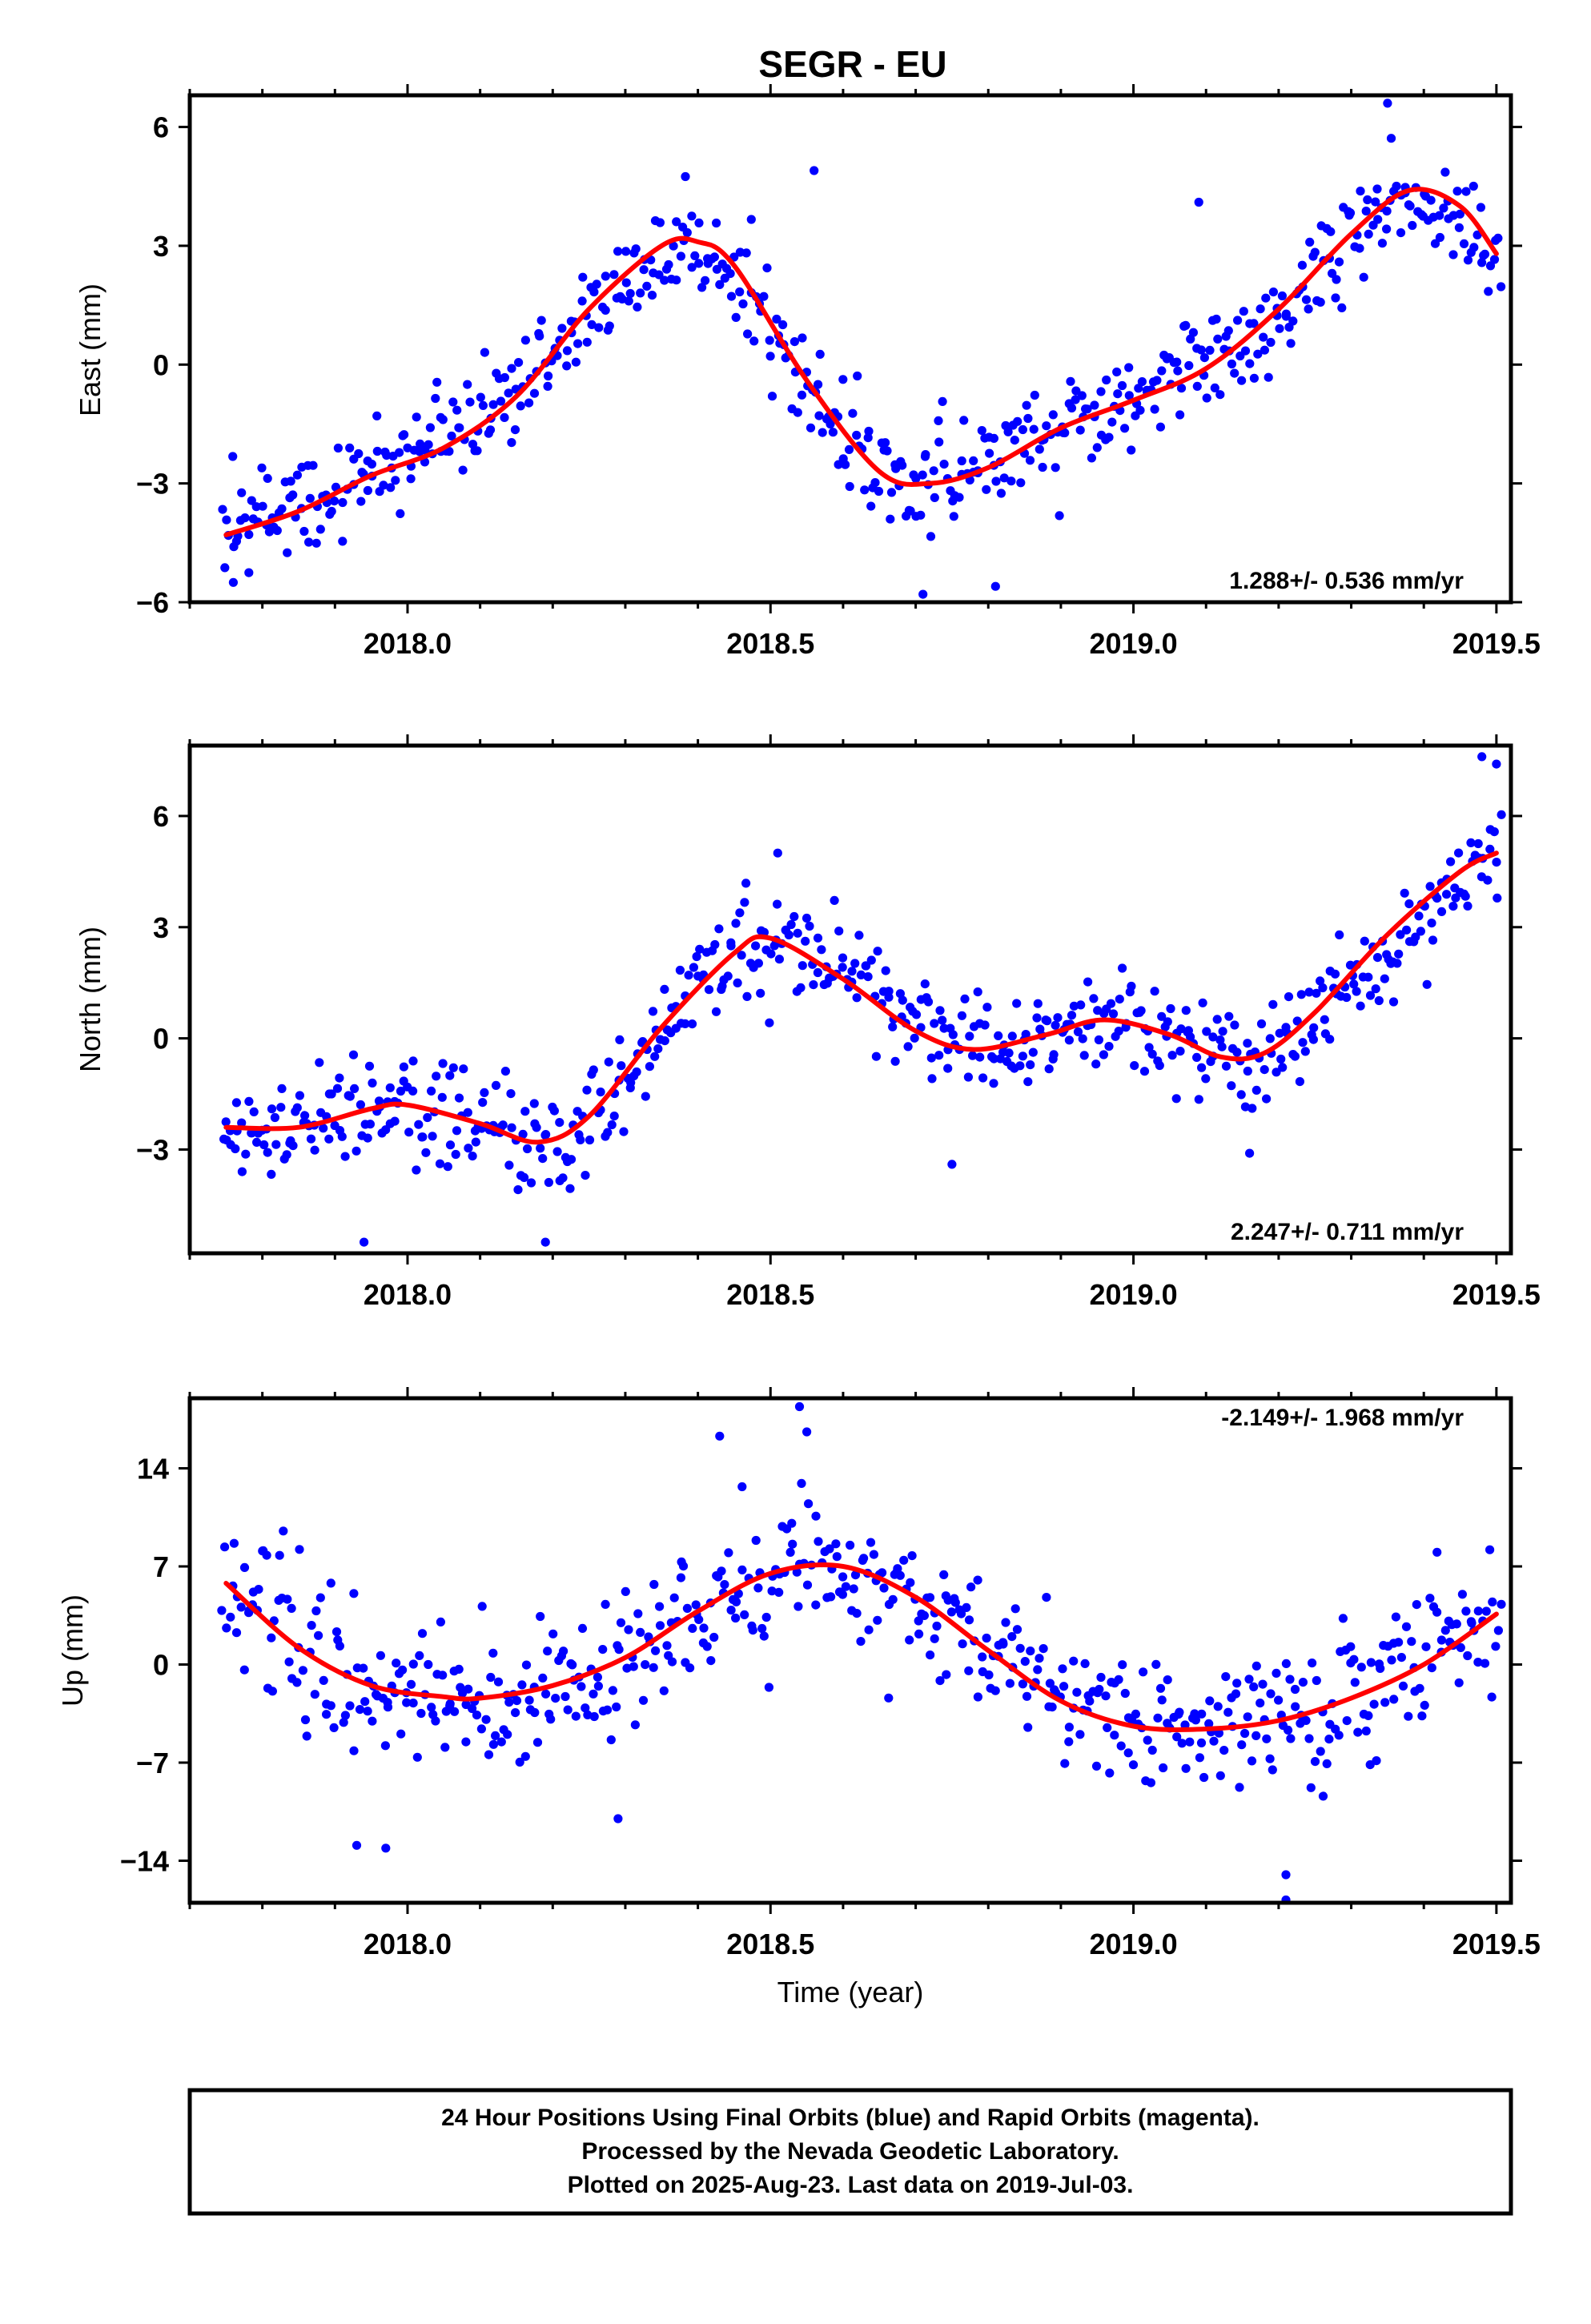 This screenshot has height=2324, width=1591. I want to click on y-tick-label: 14, so click(153, 1470).